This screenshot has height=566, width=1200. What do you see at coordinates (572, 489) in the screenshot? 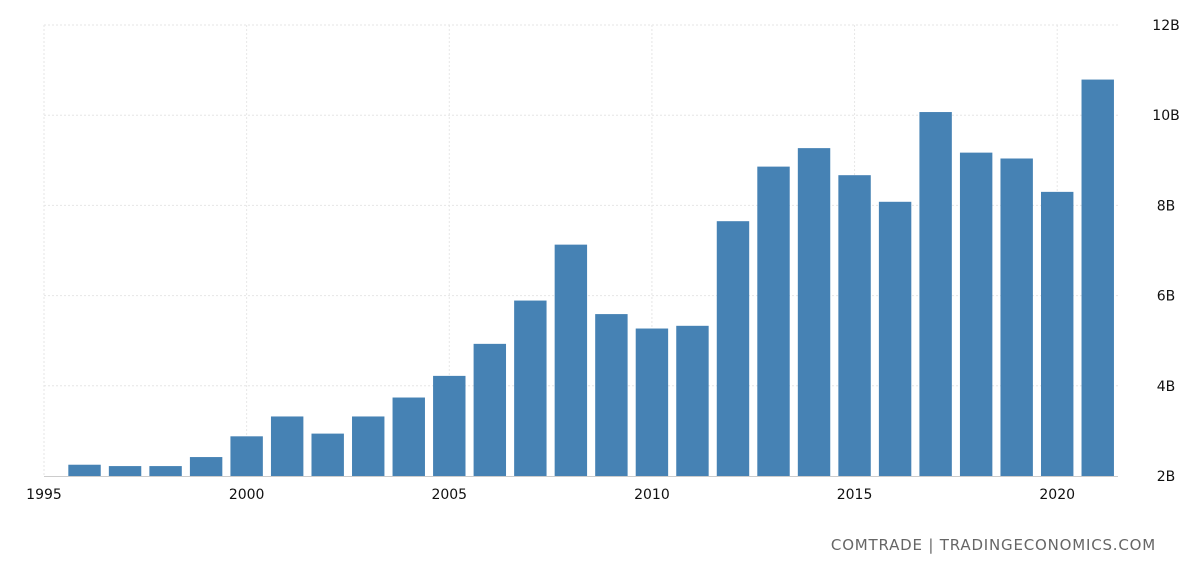
I see `x-axis: 1995 2000 2005 2010 2015 2020` at bounding box center [572, 489].